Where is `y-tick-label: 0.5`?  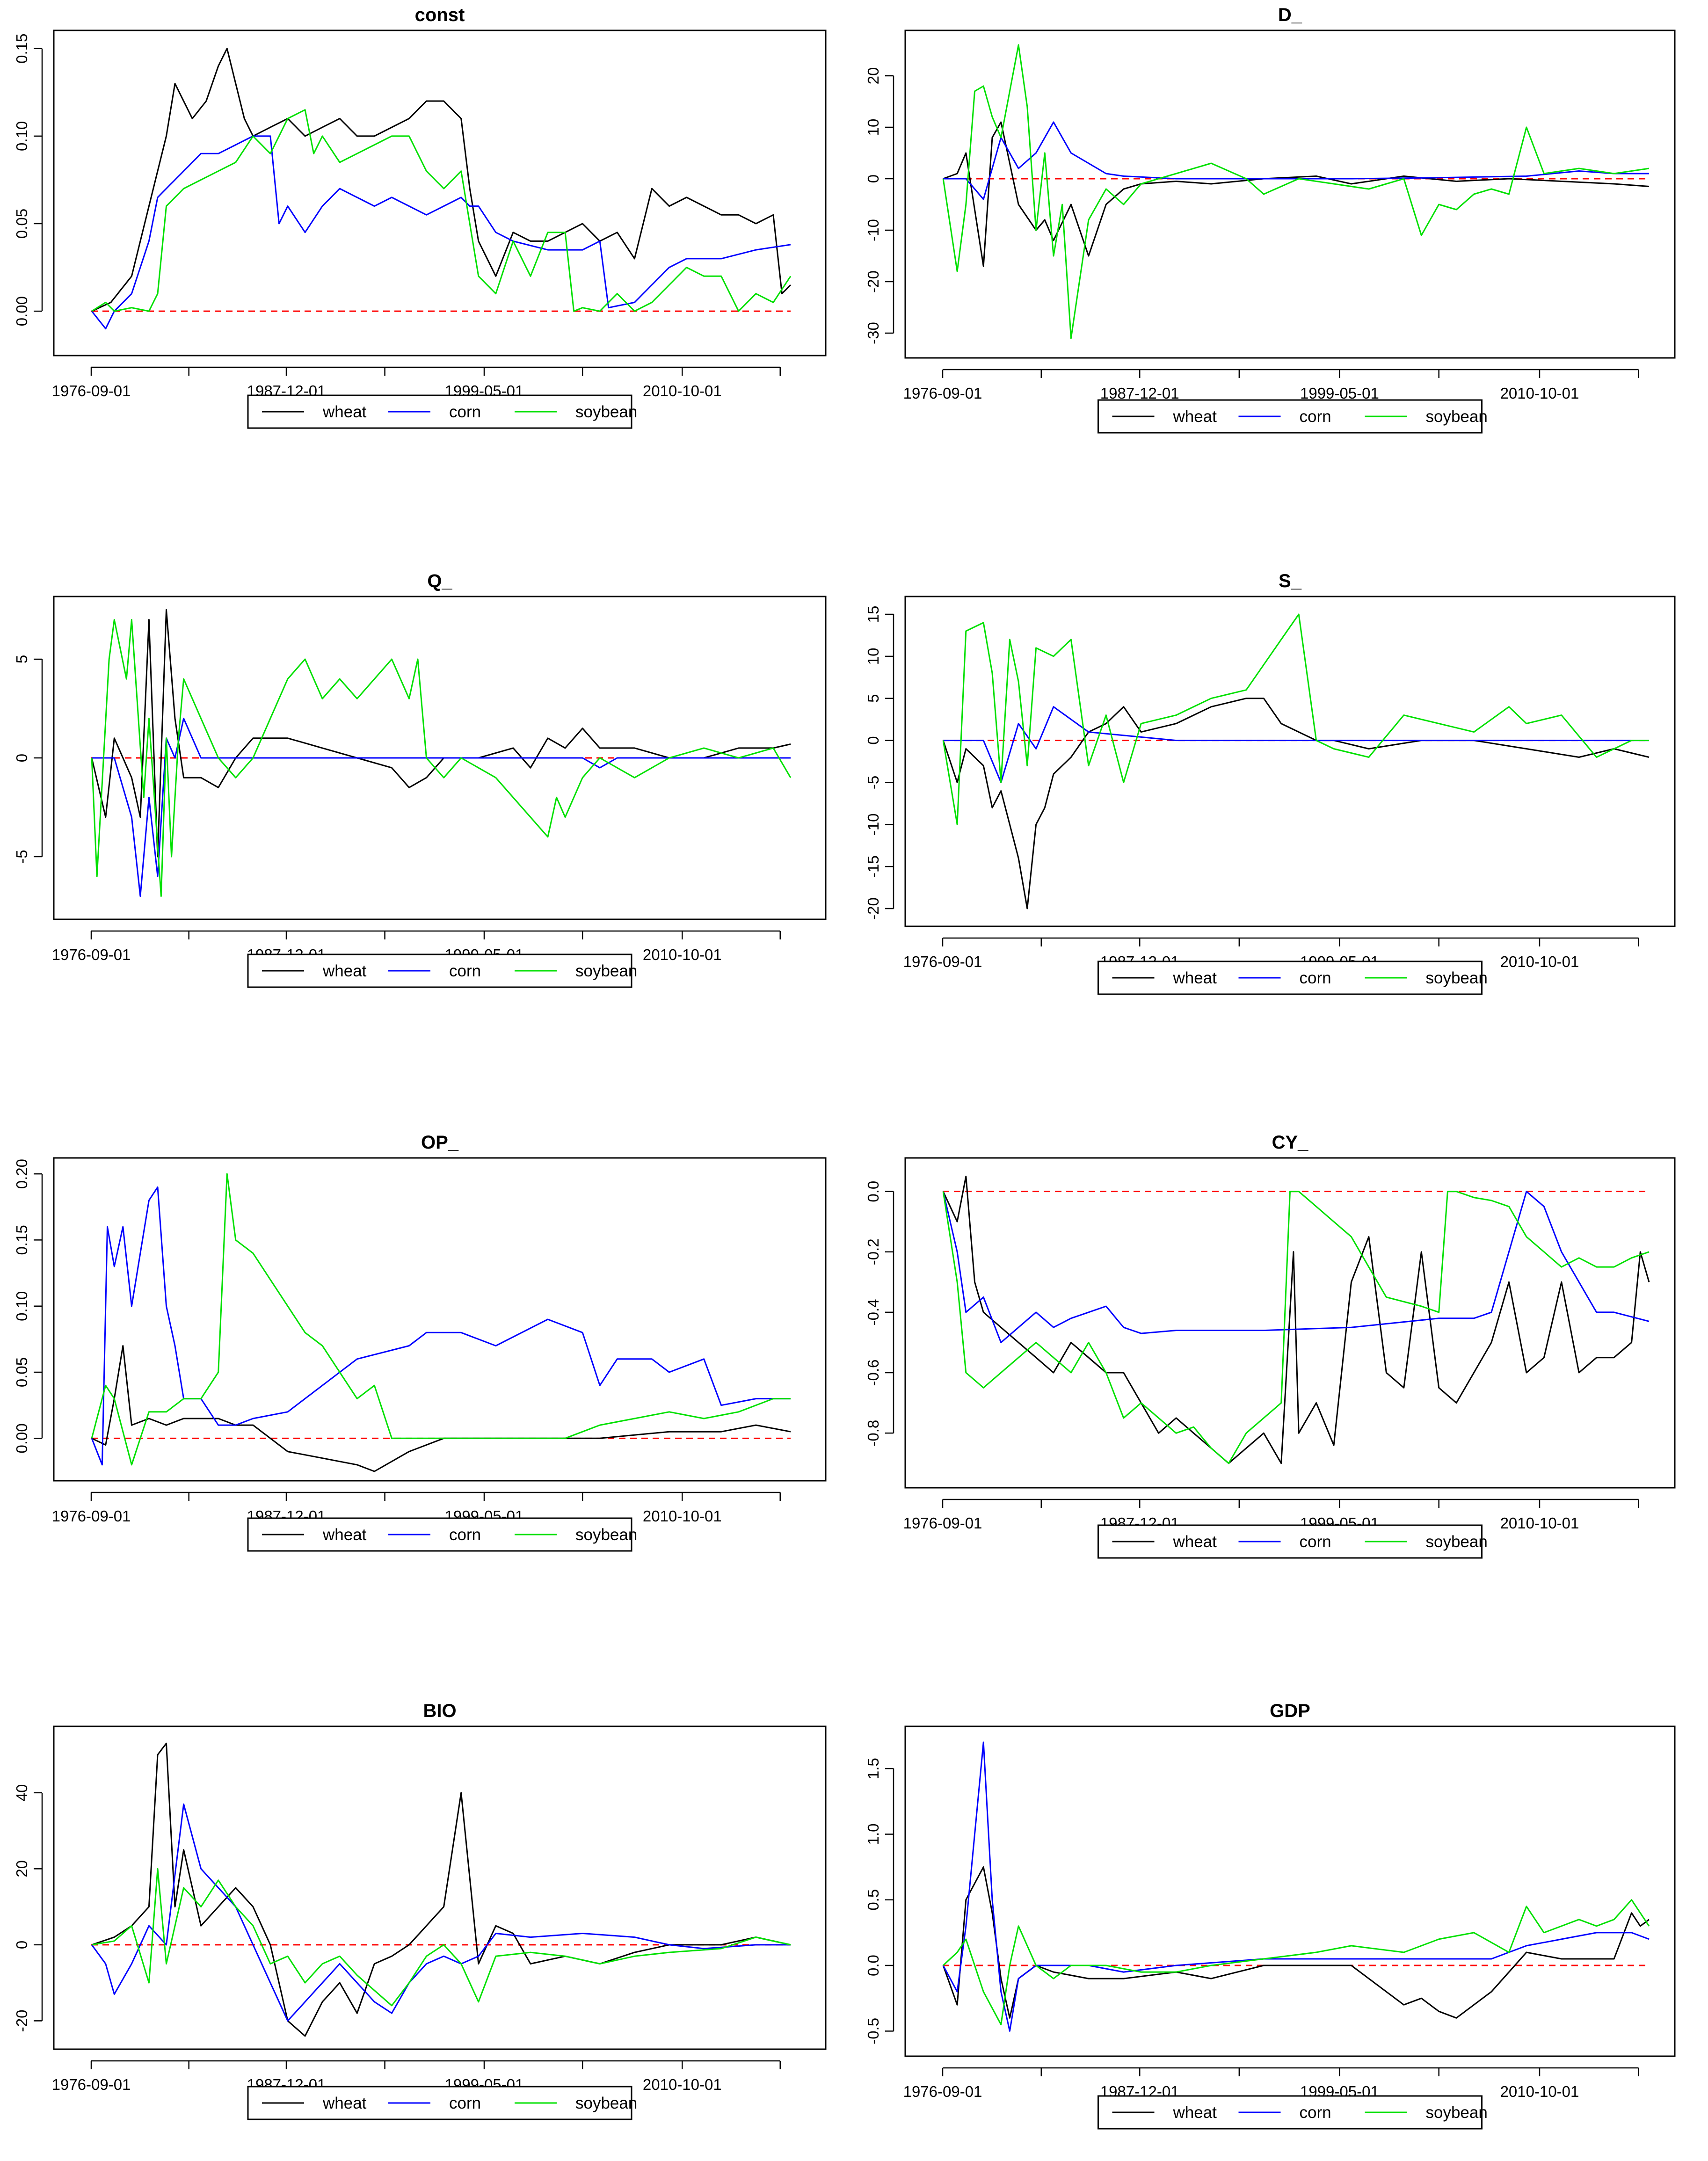 y-tick-label: 0.5 is located at coordinates (873, 1900).